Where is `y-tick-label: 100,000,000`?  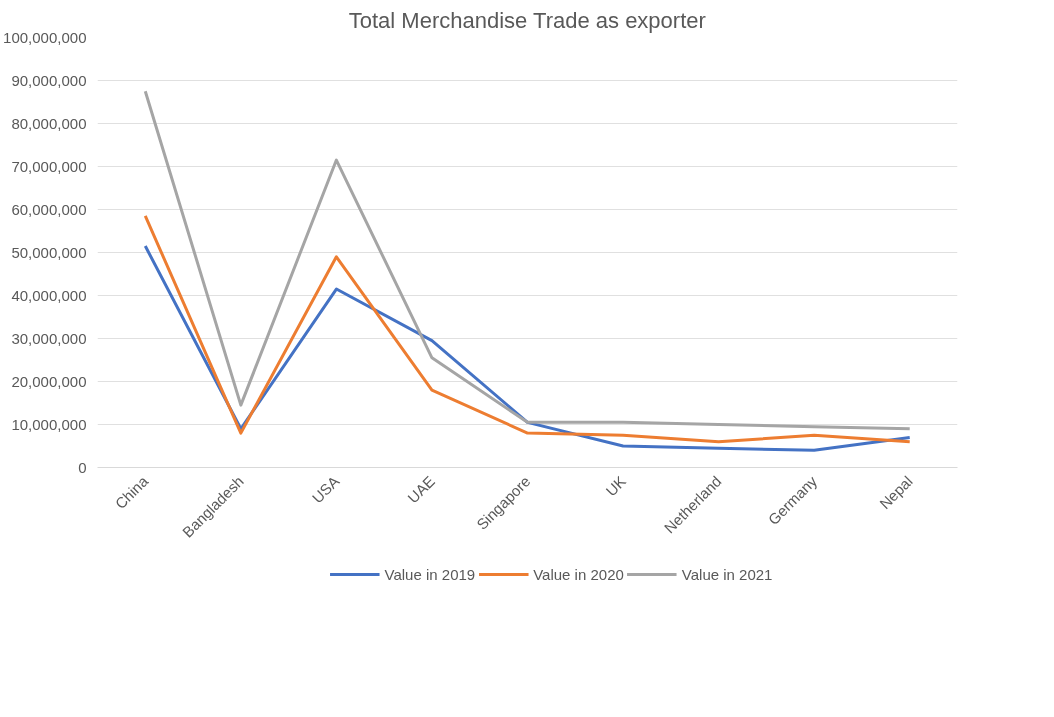
y-tick-label: 100,000,000 is located at coordinates (45, 37).